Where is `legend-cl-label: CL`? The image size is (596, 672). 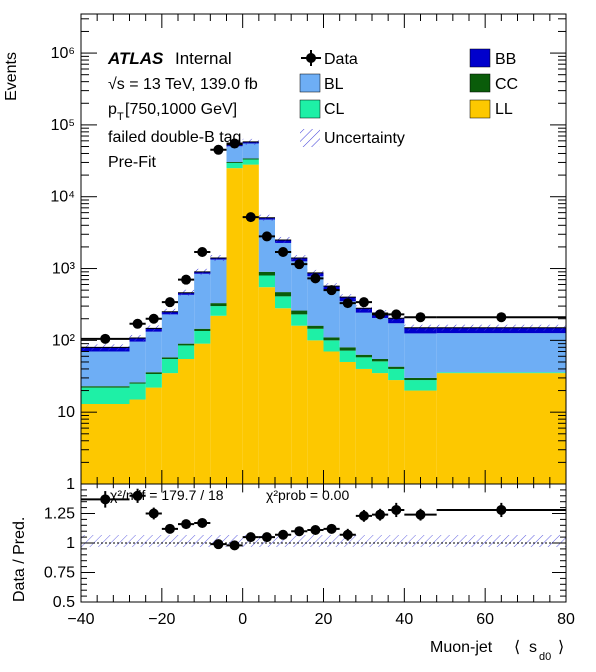
legend-cl-label: CL is located at coordinates (334, 109).